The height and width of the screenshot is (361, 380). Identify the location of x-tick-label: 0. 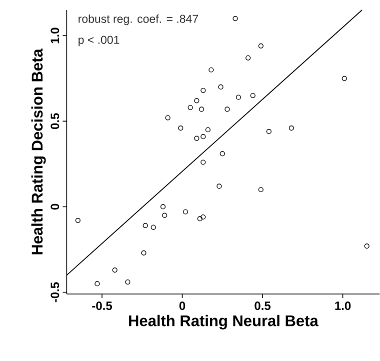
(182, 306).